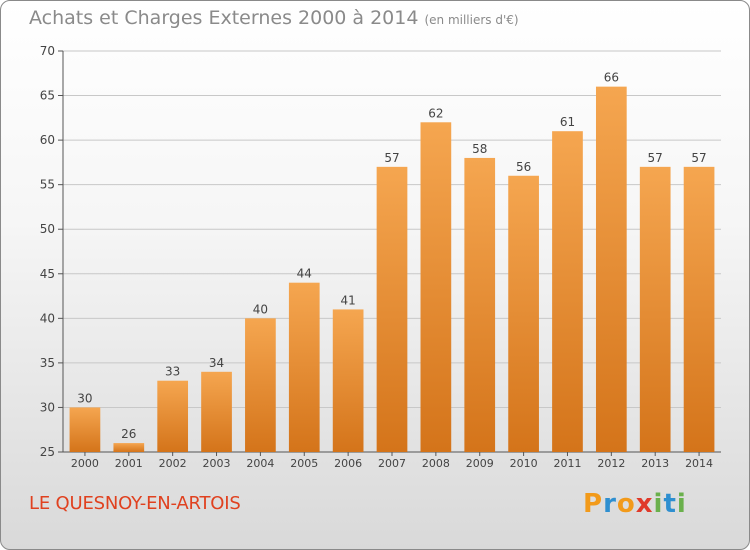 Image resolution: width=750 pixels, height=550 pixels. Describe the element at coordinates (471, 20) in the screenshot. I see `chart-unit: (en milliers d'€)` at that location.